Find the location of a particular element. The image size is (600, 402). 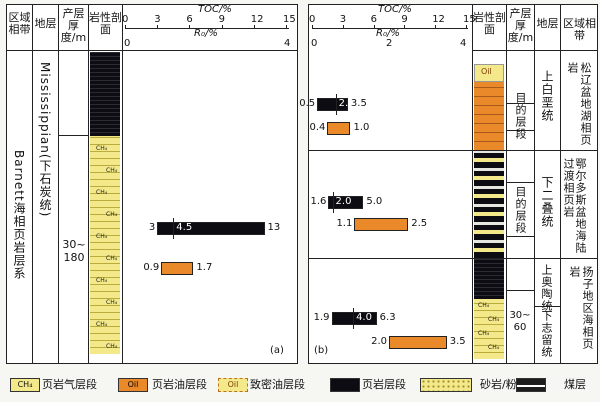

panel-b-region-header: 区域相带 is located at coordinates (579, 29).